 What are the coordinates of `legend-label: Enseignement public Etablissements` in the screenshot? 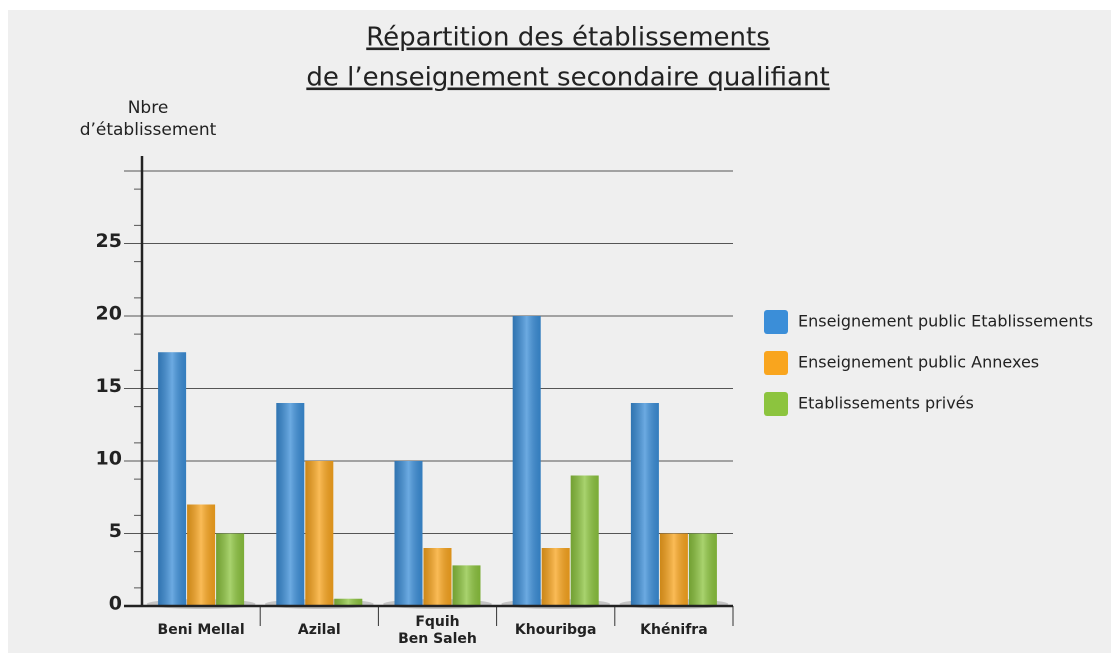 It's located at (945, 321).